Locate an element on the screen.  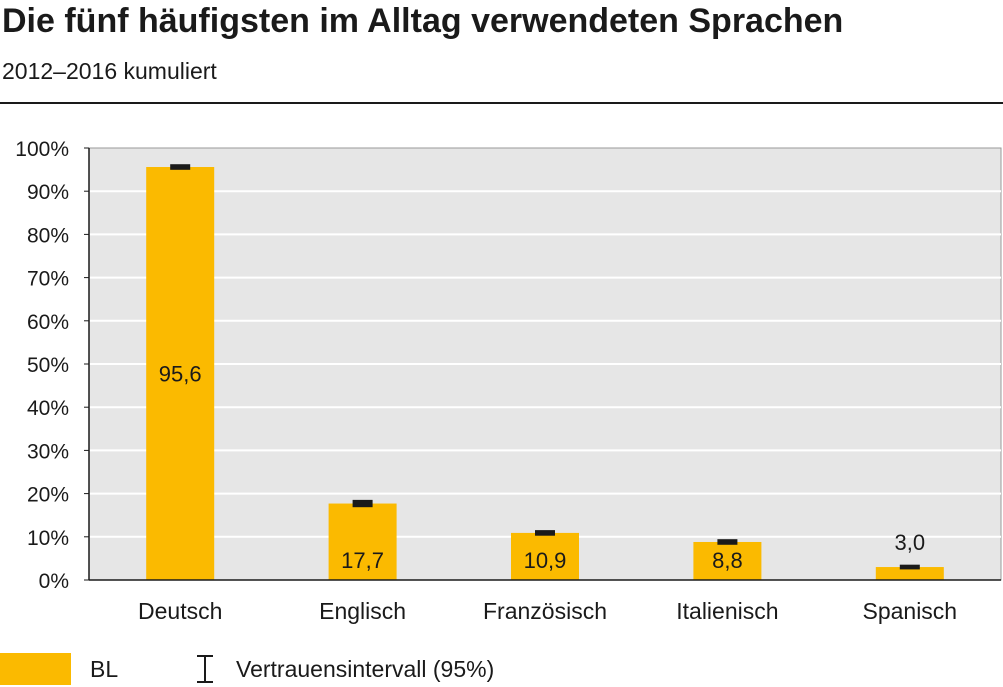
y-tick-label: 80% is located at coordinates (48, 235).